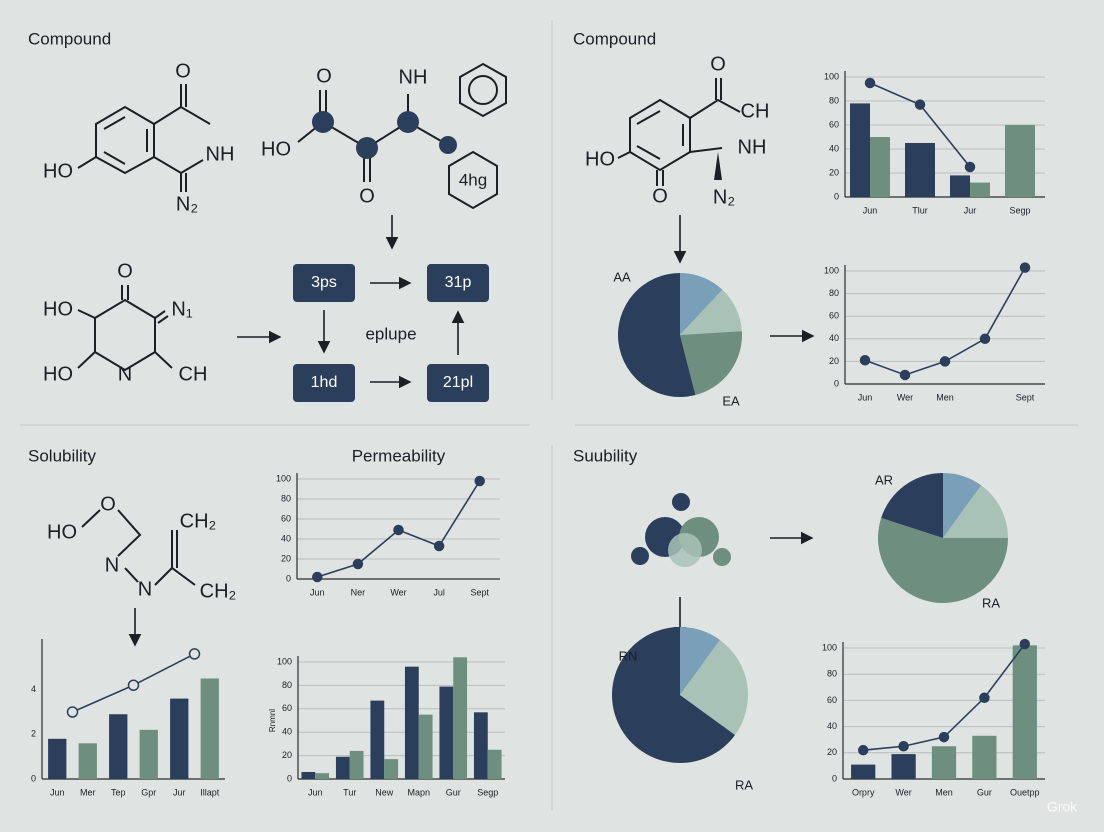  What do you see at coordinates (920, 210) in the screenshot?
I see `x-tick-label: Tlur` at bounding box center [920, 210].